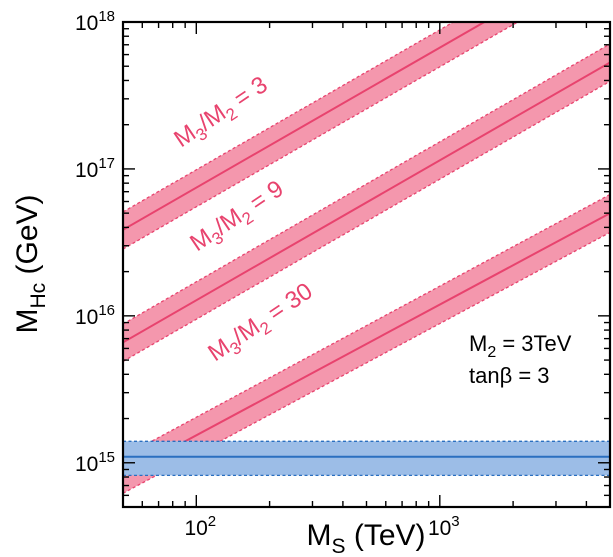 This screenshot has height=557, width=613. What do you see at coordinates (95, 462) in the screenshot?
I see `y-tick-label: 1015` at bounding box center [95, 462].